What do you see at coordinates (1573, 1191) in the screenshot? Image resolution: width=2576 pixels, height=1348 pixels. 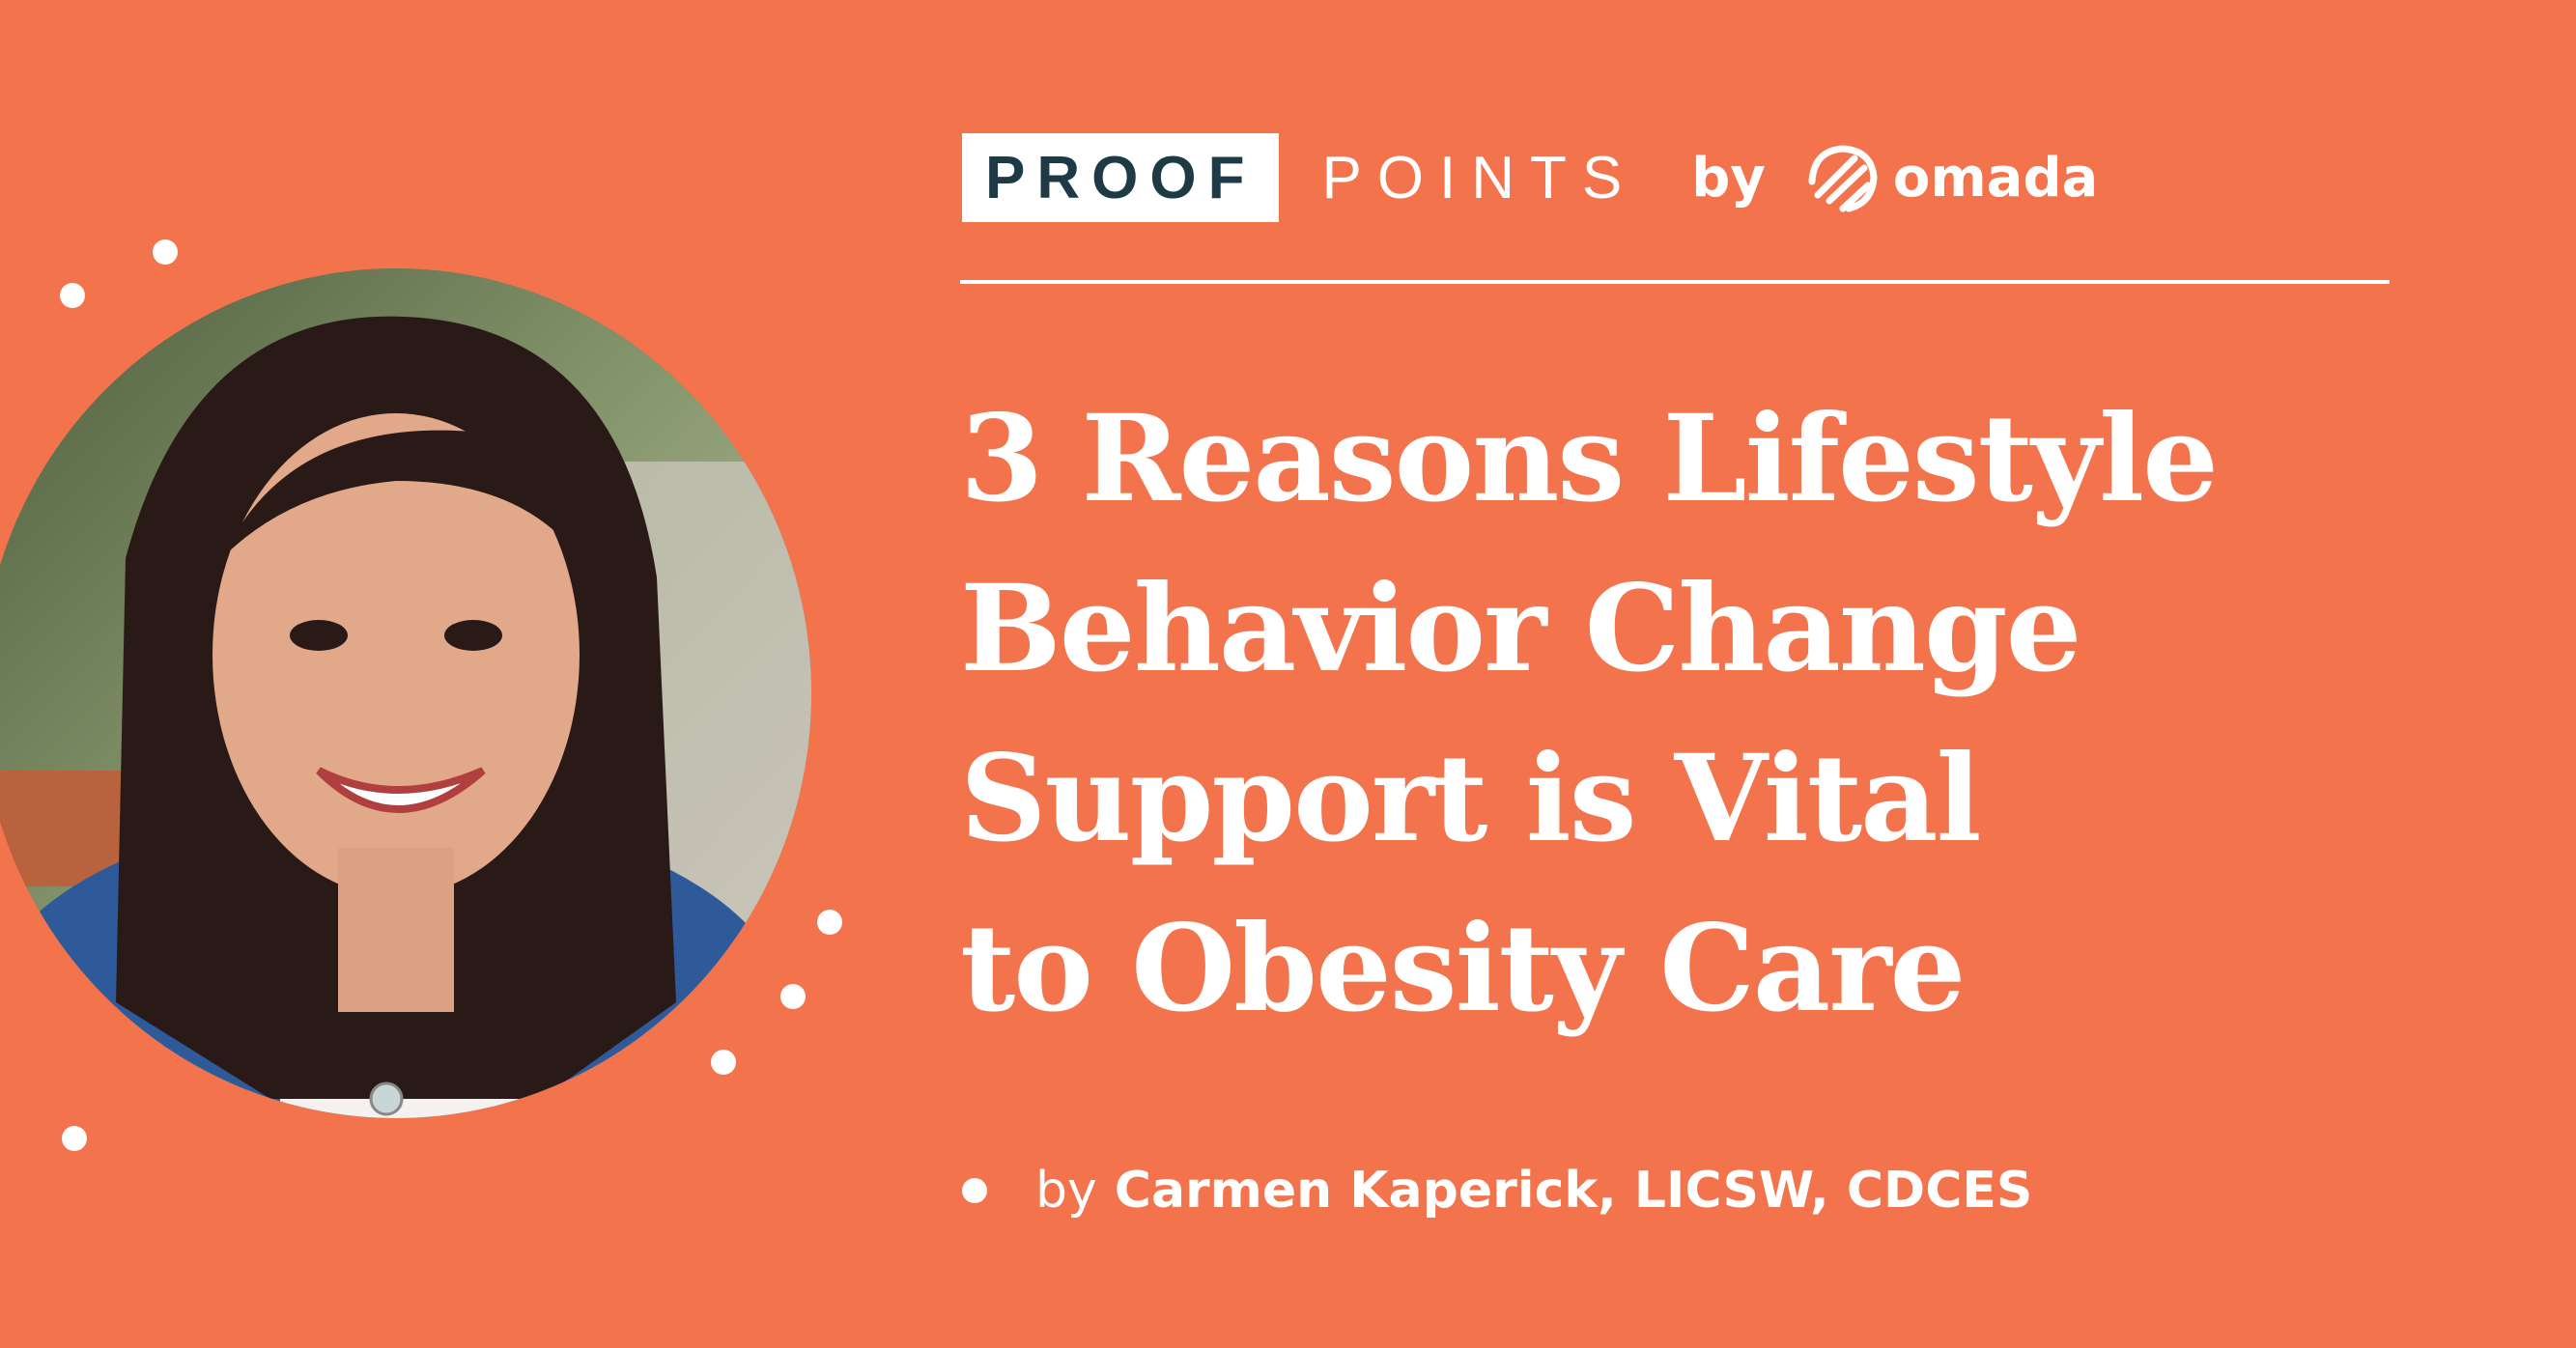 I see `author-name: Carmen Kaperick, LICSW, CDCES` at bounding box center [1573, 1191].